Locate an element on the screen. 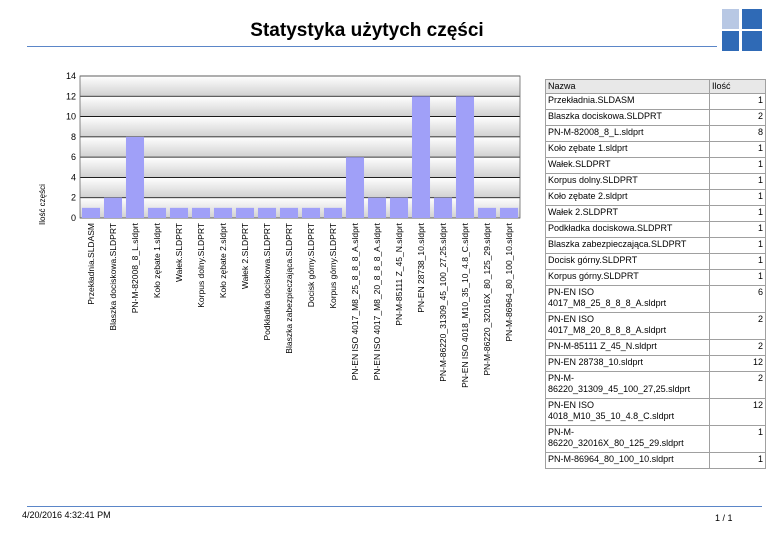 This screenshot has width=784, height=540. footer-divider is located at coordinates (394, 506).